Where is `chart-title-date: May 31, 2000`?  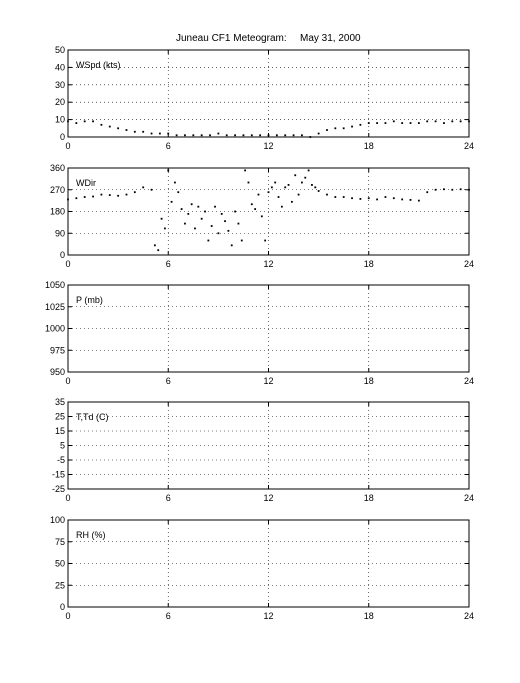
chart-title-date: May 31, 2000 is located at coordinates (330, 38).